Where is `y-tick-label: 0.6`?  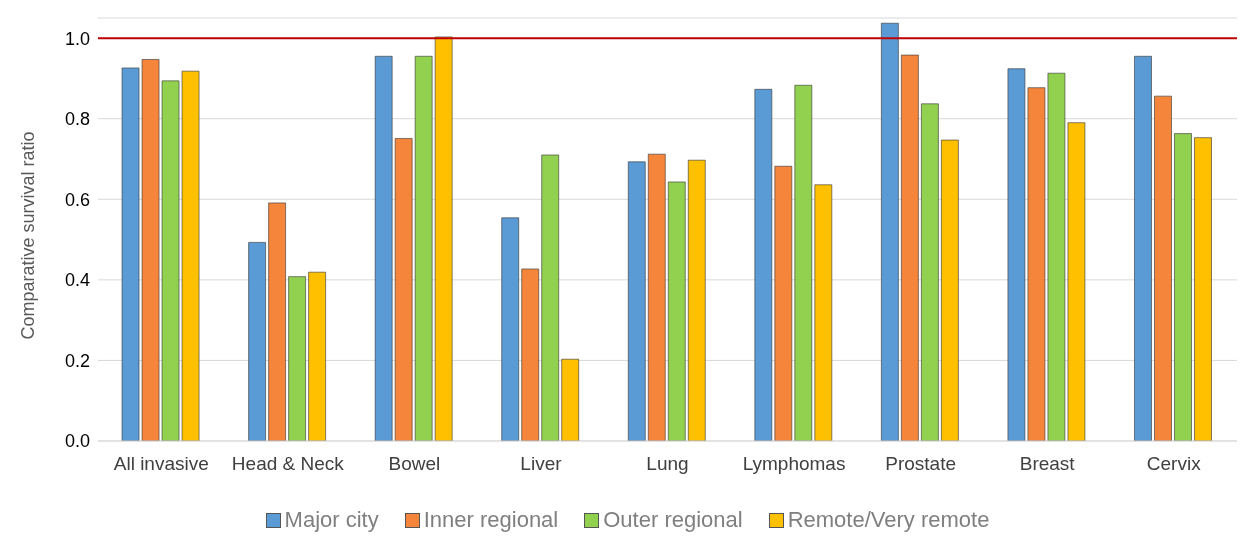
y-tick-label: 0.6 is located at coordinates (77, 199).